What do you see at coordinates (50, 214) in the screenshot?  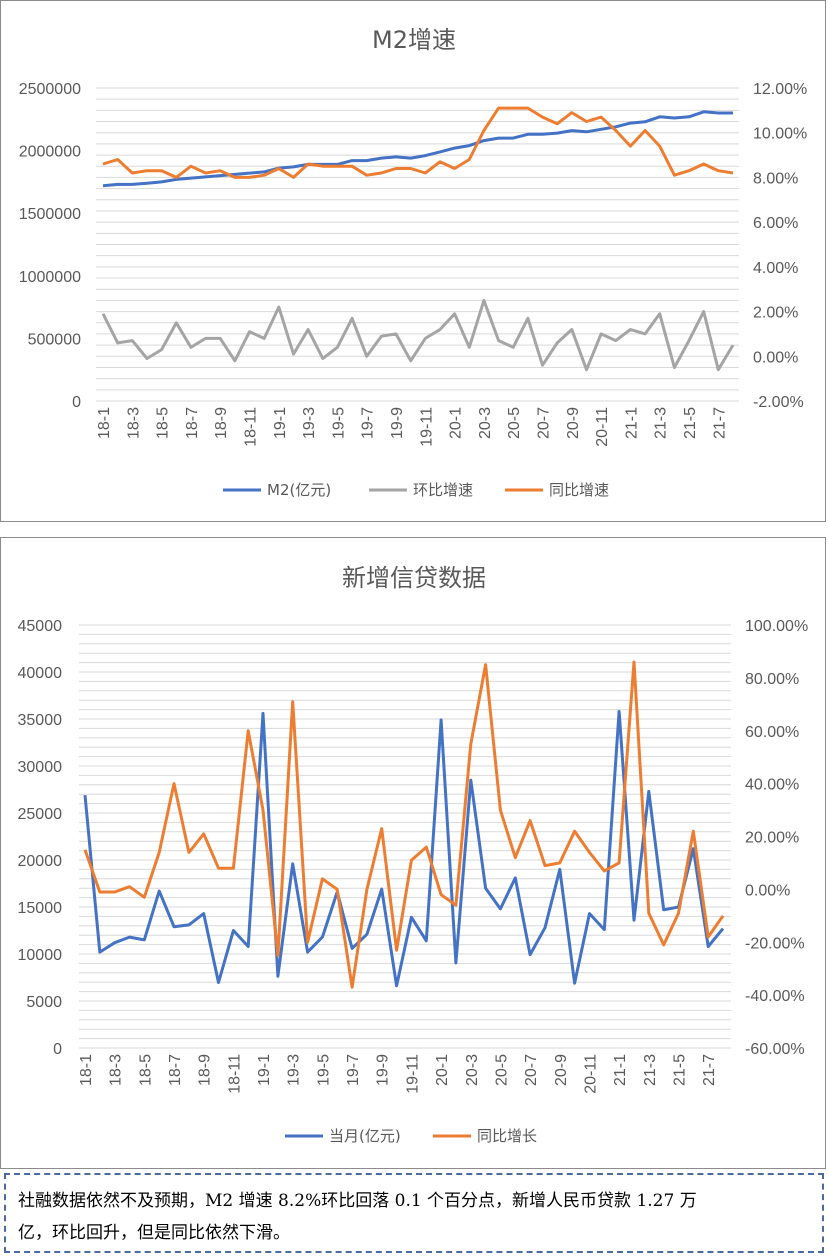 I see `left-axis-tick: 1500000` at bounding box center [50, 214].